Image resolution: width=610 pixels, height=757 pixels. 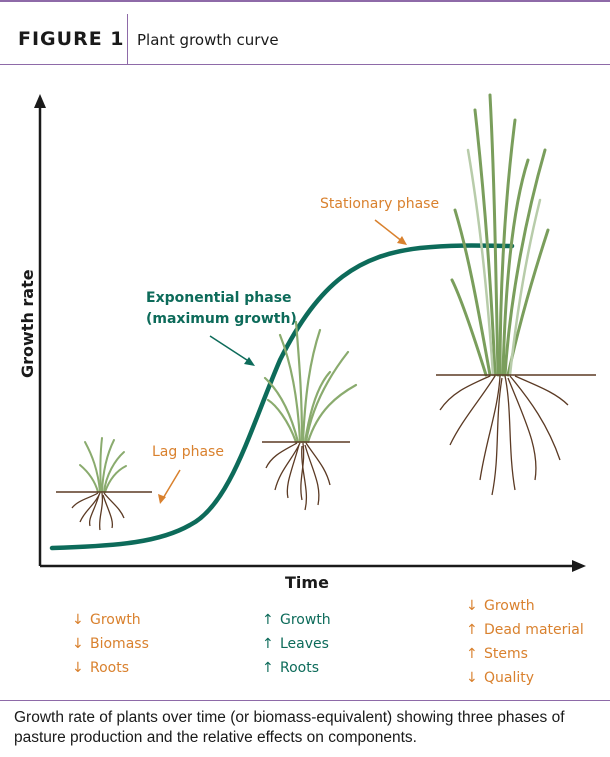 I want to click on stationary-effect-item: ↓ Quality, so click(x=525, y=678).